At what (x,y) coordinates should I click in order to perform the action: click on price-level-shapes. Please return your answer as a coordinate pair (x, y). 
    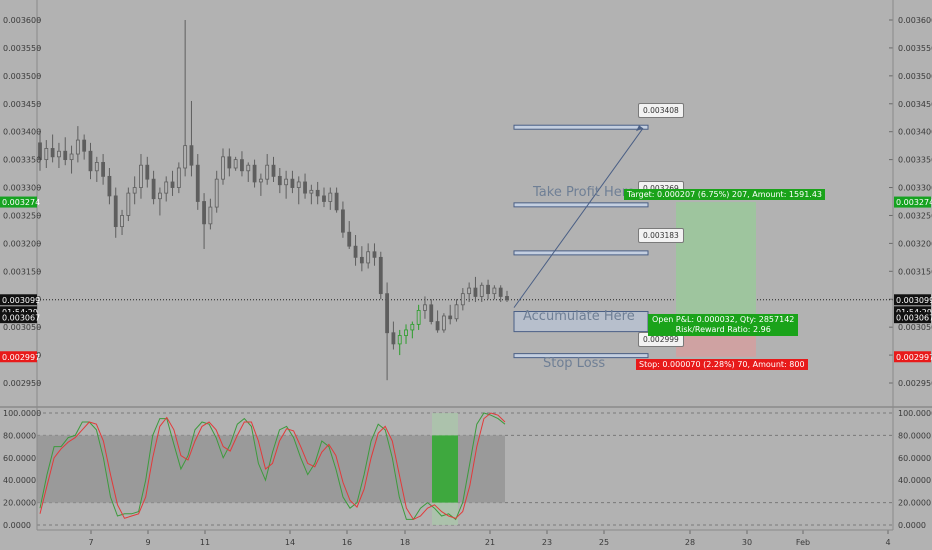
    Looking at the image, I should click on (581, 241).